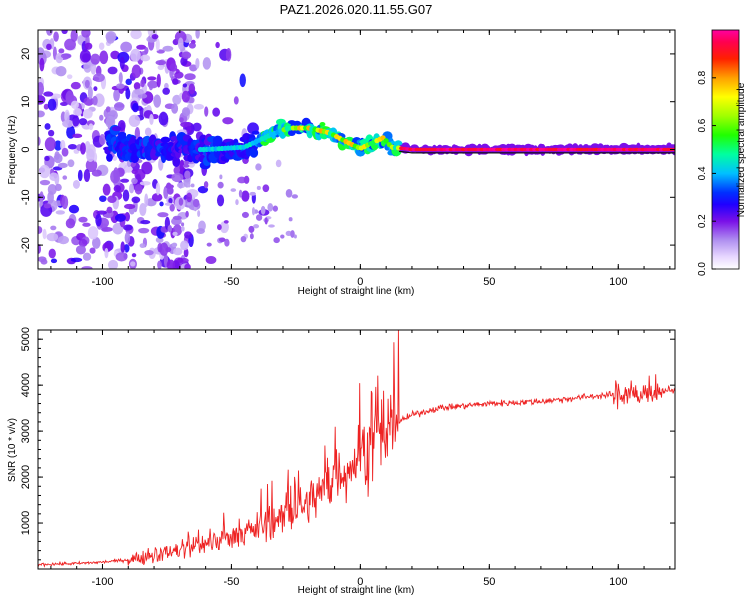 This screenshot has width=750, height=600. I want to click on spectrogram-y-tick-label: 10, so click(26, 102).